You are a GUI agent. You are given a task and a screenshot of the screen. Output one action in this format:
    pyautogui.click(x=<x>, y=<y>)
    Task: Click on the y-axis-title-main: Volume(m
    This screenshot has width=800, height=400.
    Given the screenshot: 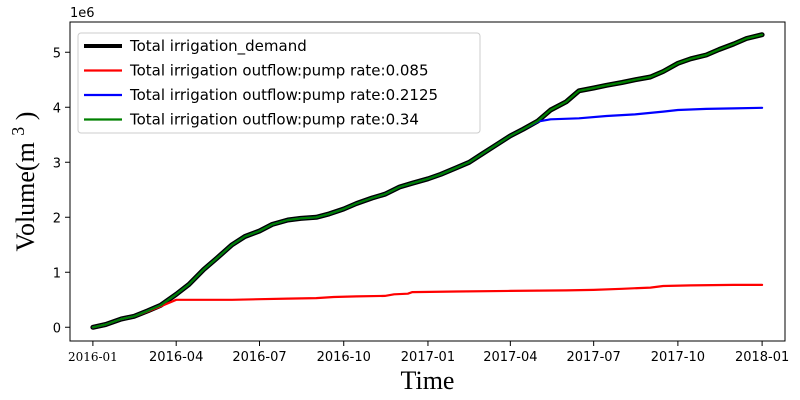 What is the action you would take?
    pyautogui.click(x=25, y=196)
    